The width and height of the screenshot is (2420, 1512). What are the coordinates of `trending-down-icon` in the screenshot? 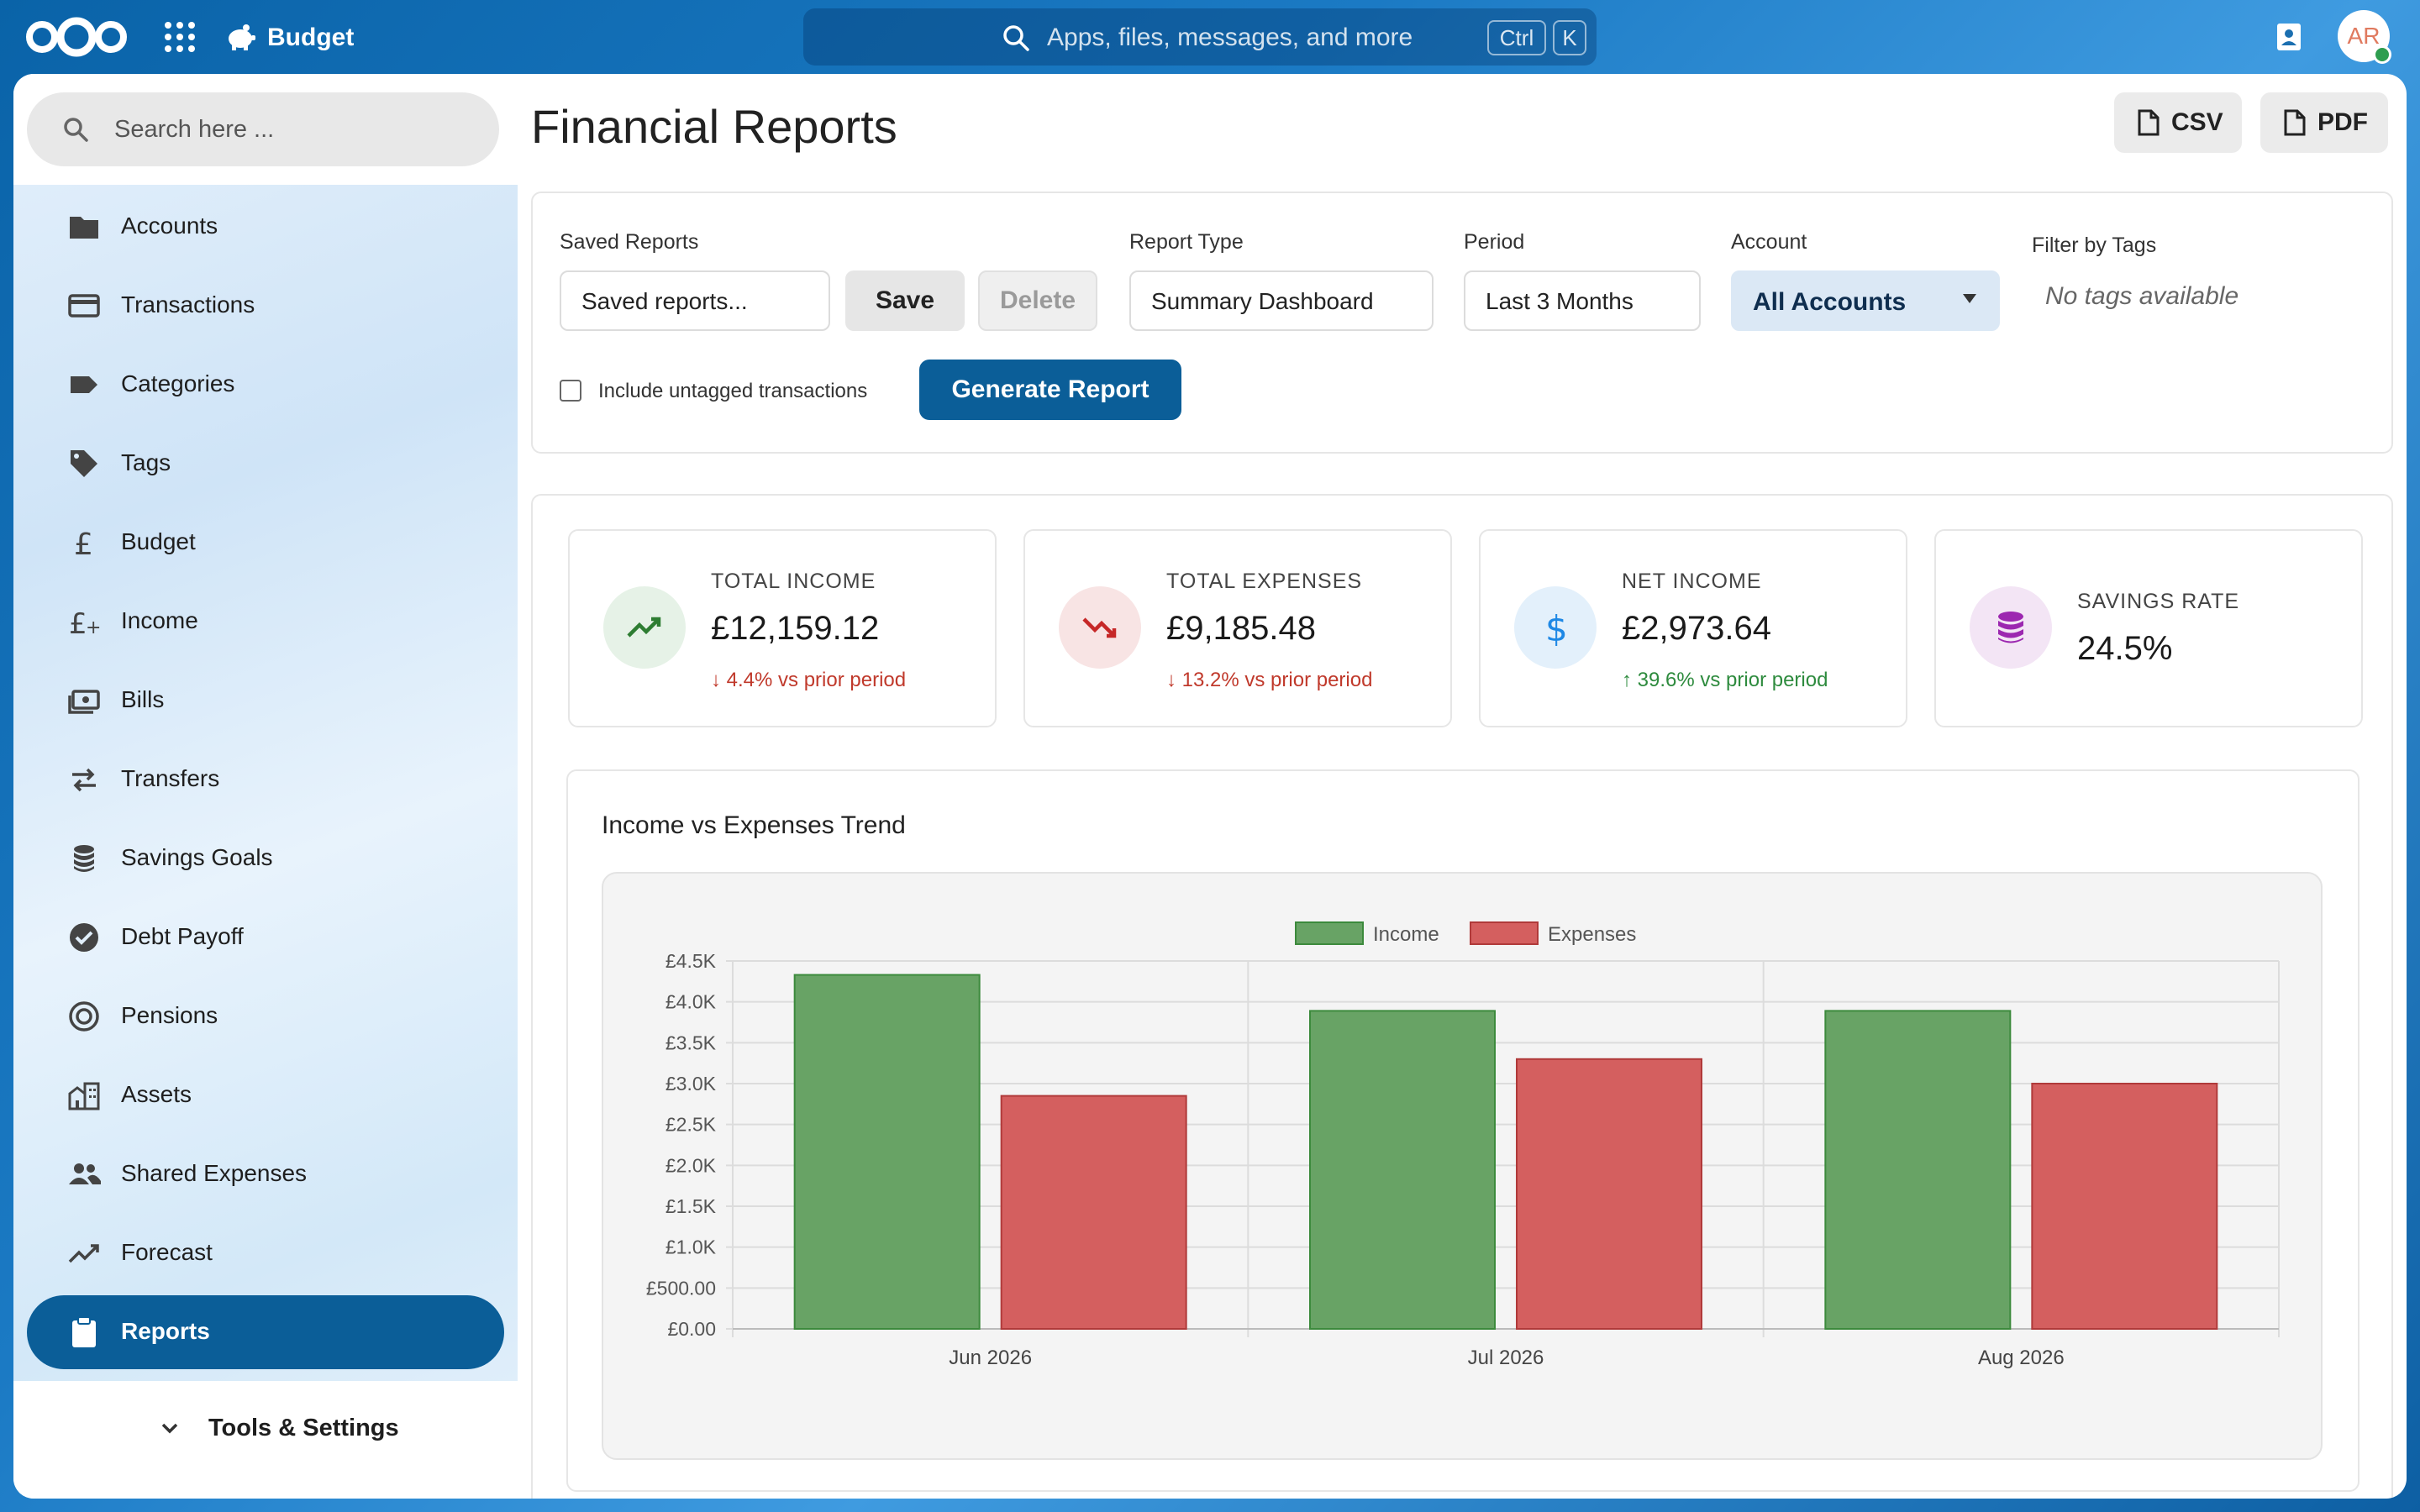 It's located at (1100, 627).